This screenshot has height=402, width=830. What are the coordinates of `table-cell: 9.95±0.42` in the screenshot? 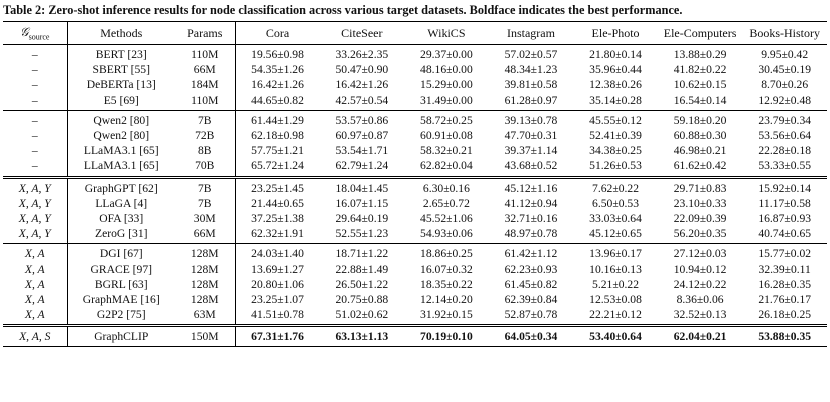 It's located at (785, 55).